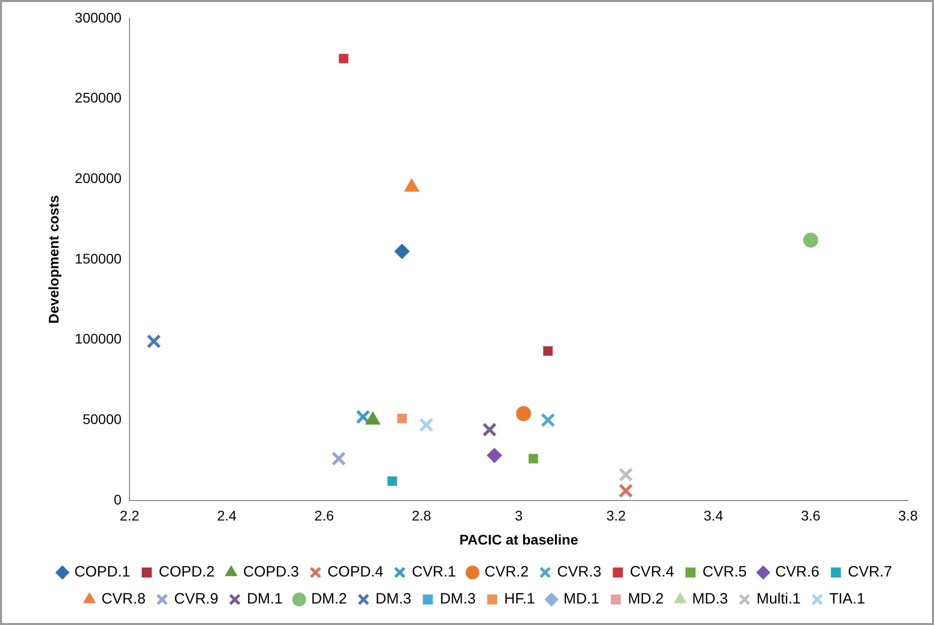 This screenshot has height=625, width=934. What do you see at coordinates (329, 599) in the screenshot?
I see `legend-label: DM.2` at bounding box center [329, 599].